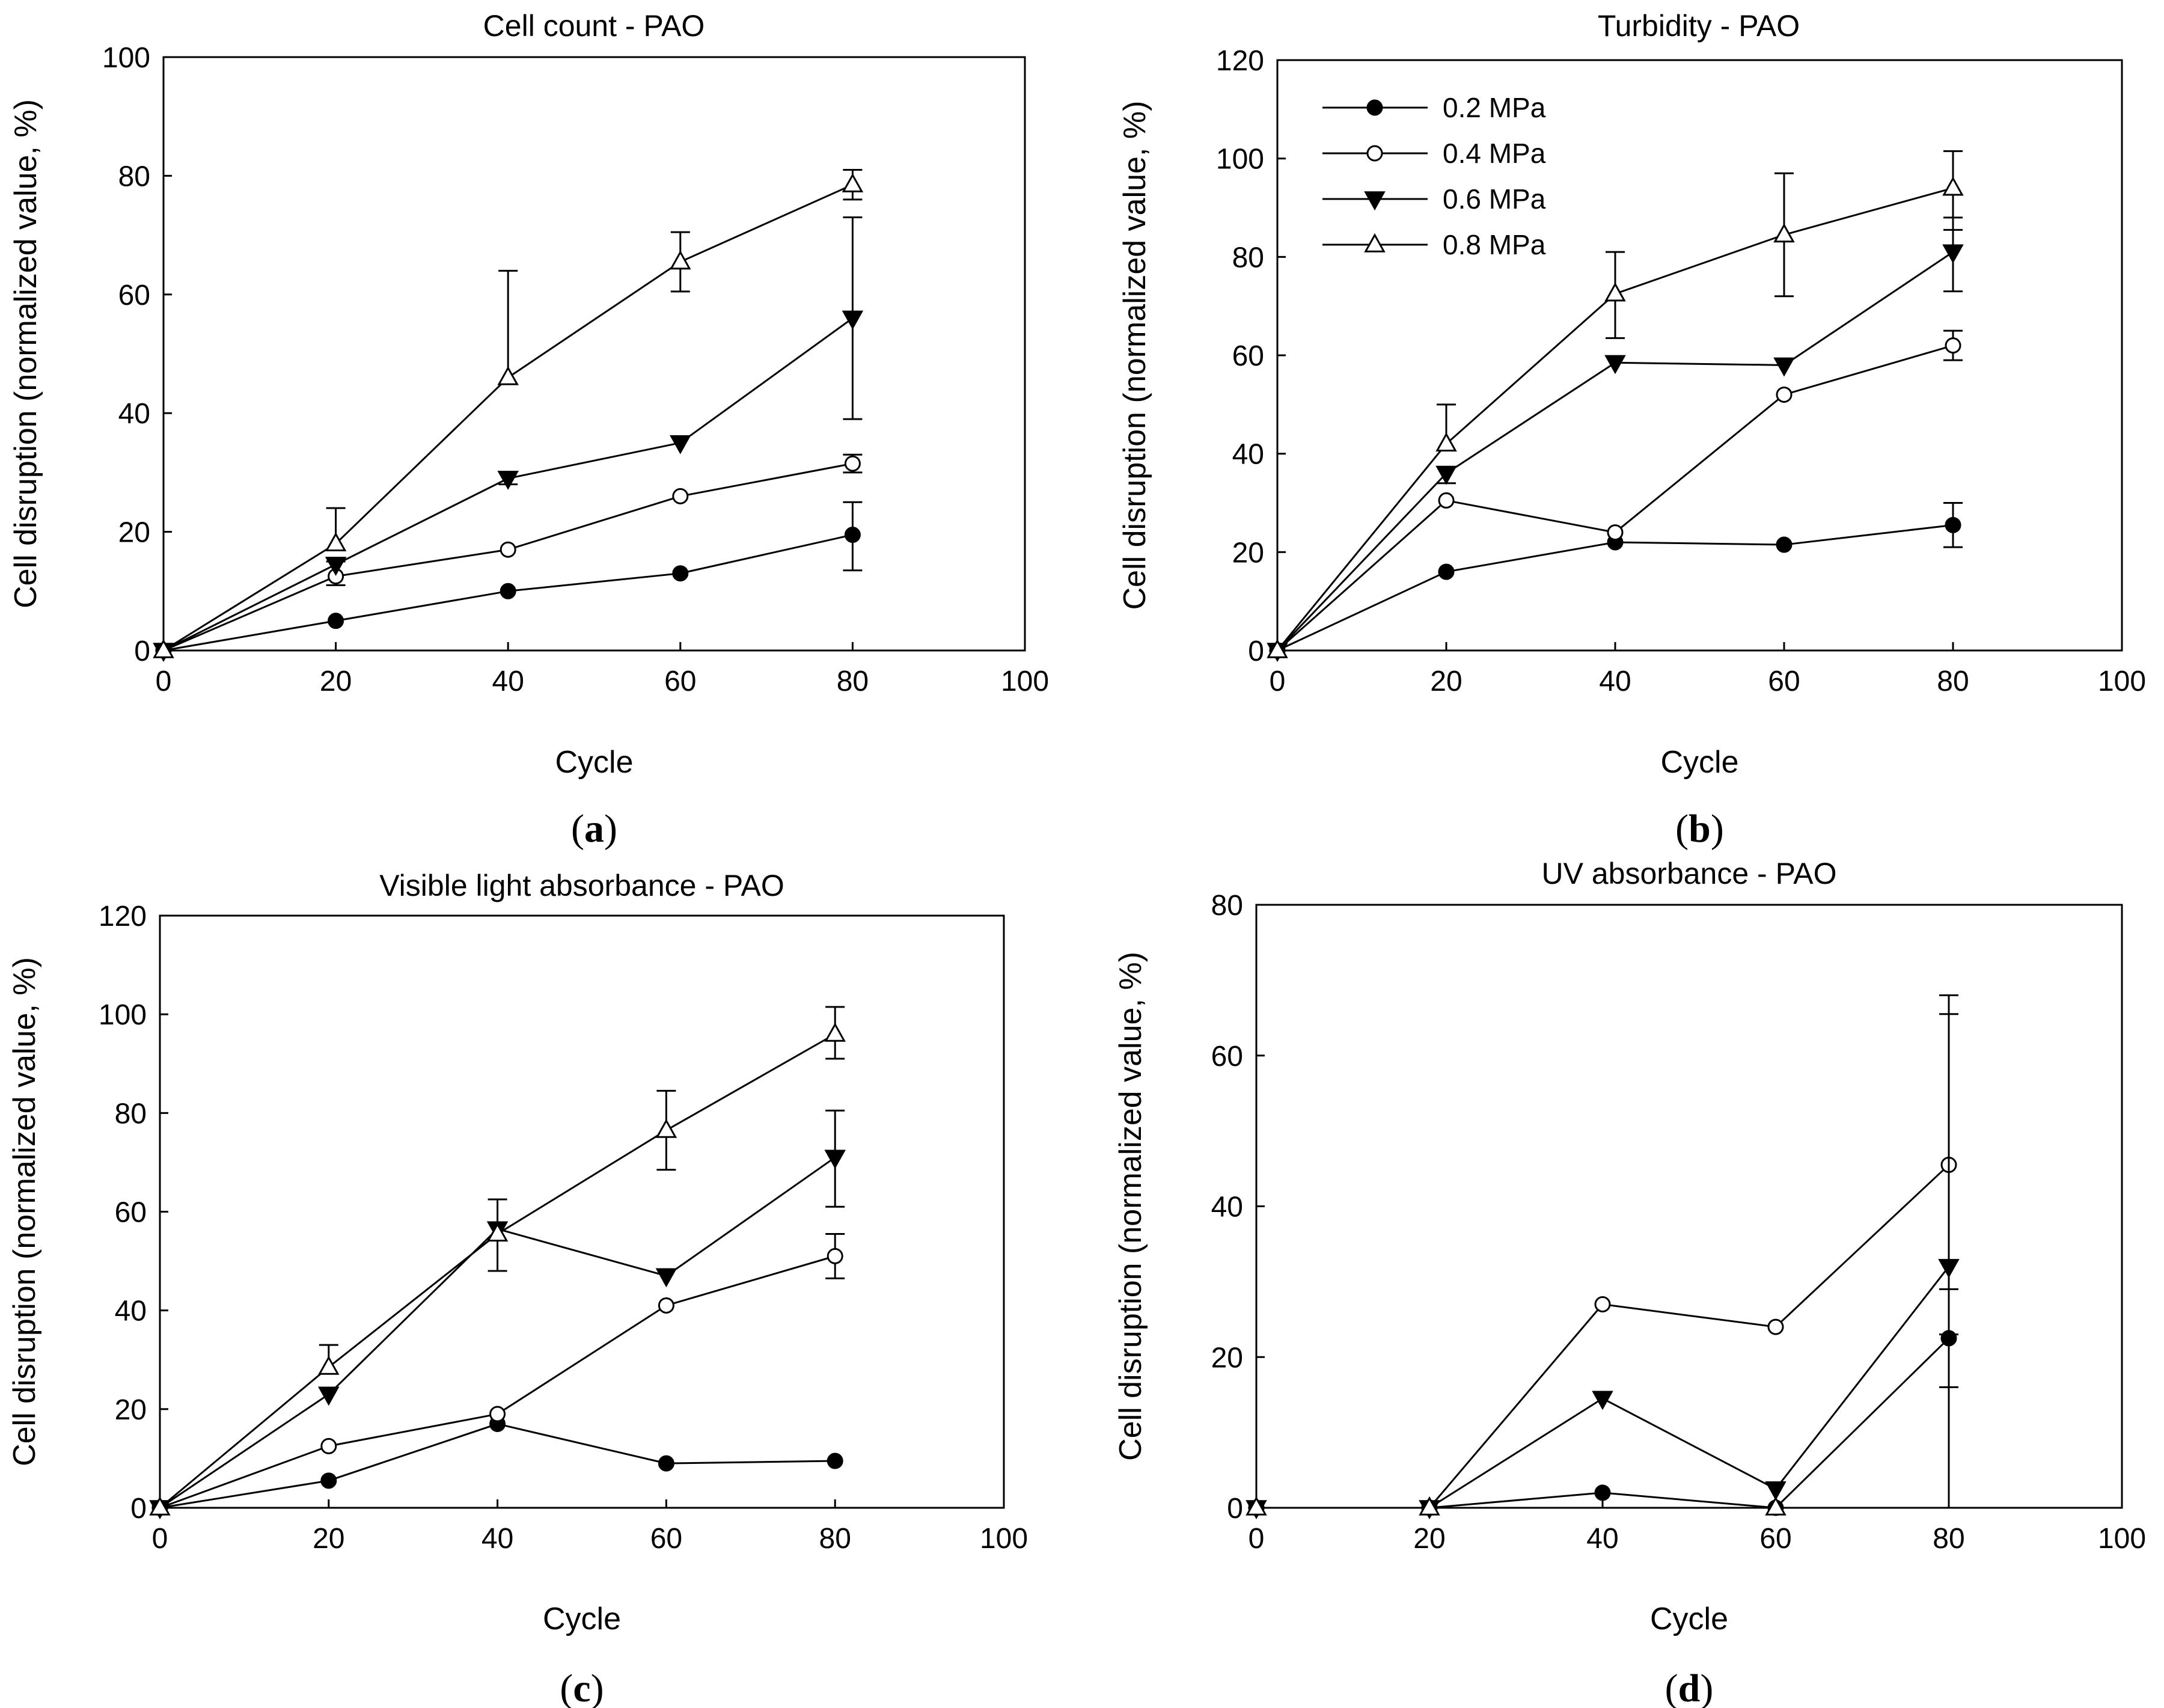 Image resolution: width=2164 pixels, height=1708 pixels. I want to click on legend-entry: 0.6 MPa, so click(1434, 199).